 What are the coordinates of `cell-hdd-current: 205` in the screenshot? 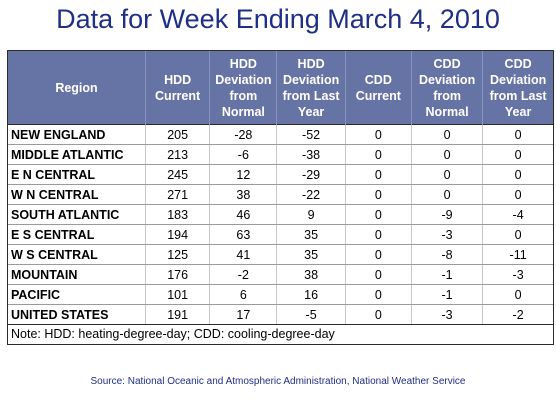 It's located at (178, 134).